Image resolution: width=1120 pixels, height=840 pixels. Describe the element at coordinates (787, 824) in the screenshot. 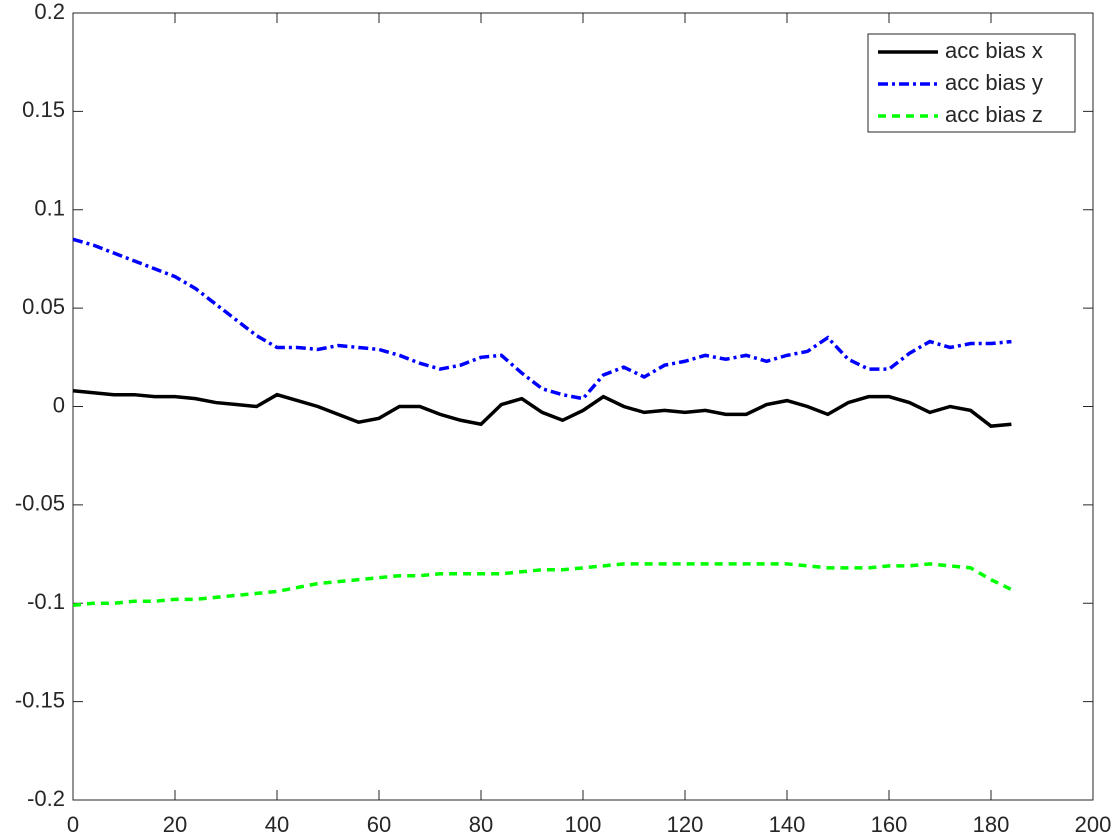

I see `x-tick-label: 140` at that location.